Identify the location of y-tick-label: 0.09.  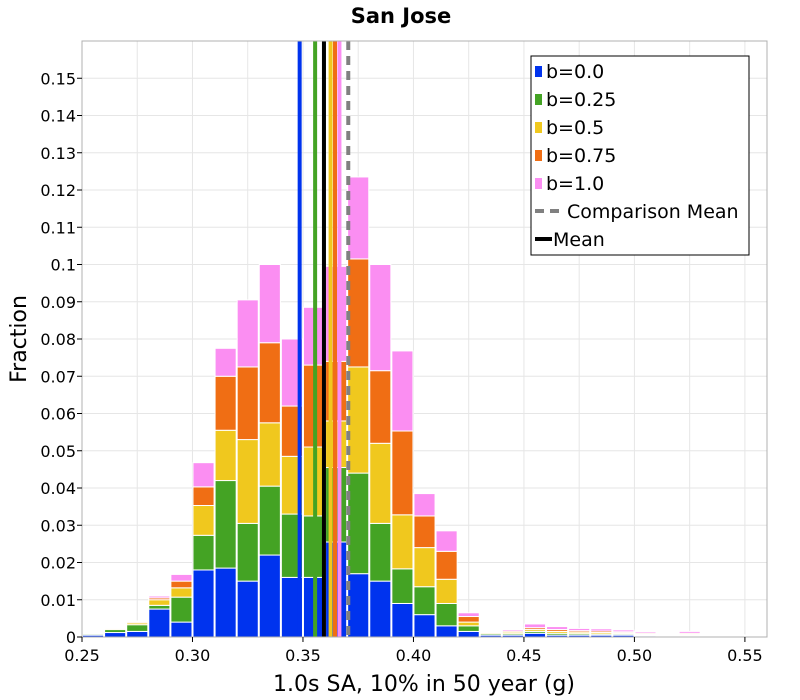
(58, 302).